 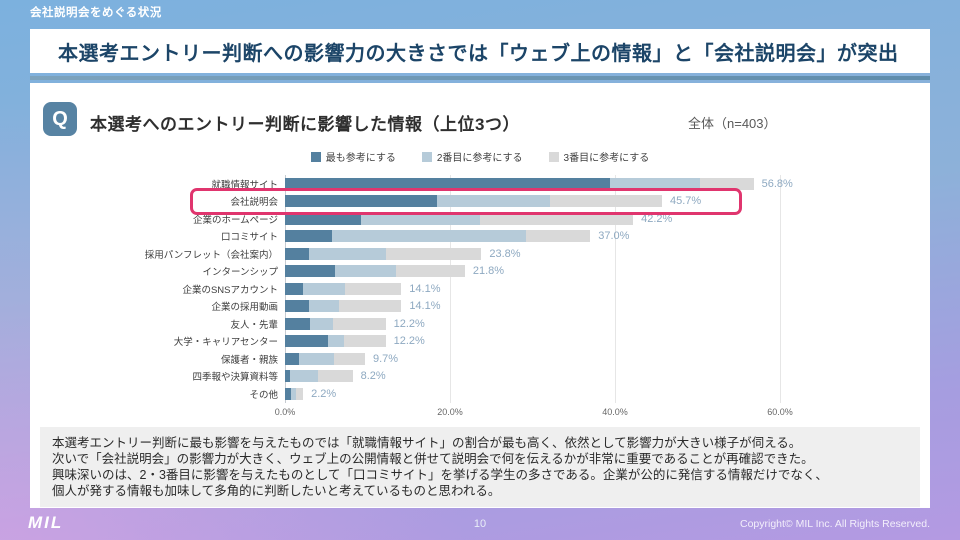 What do you see at coordinates (450, 412) in the screenshot?
I see `x-axis-tick-label: 20.0%` at bounding box center [450, 412].